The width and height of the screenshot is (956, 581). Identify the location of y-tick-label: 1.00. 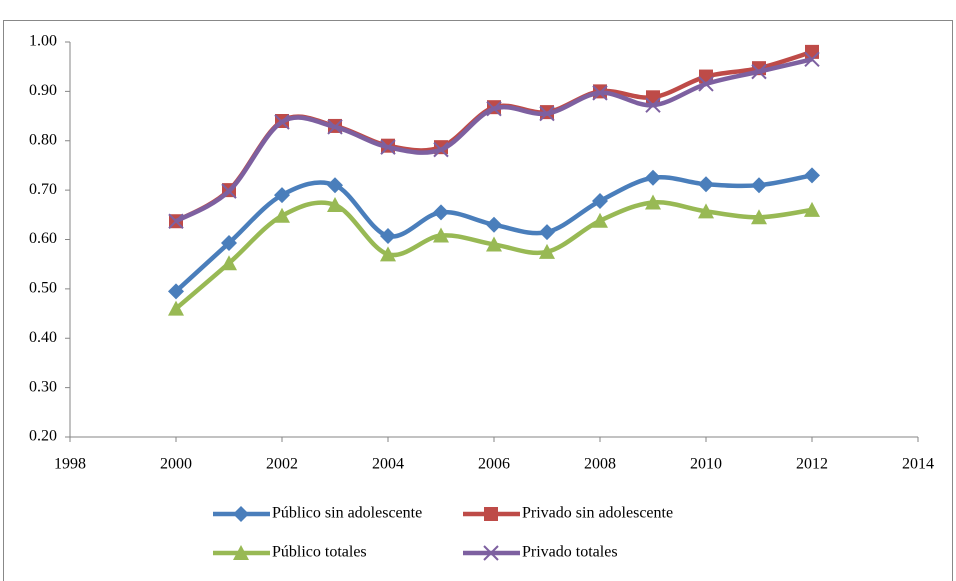
(43, 41).